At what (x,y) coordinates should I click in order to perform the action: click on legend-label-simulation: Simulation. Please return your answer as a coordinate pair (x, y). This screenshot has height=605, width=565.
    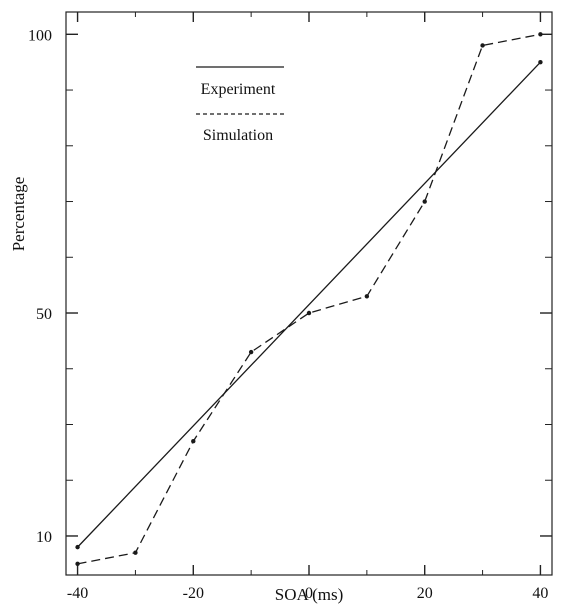
    Looking at the image, I should click on (238, 135).